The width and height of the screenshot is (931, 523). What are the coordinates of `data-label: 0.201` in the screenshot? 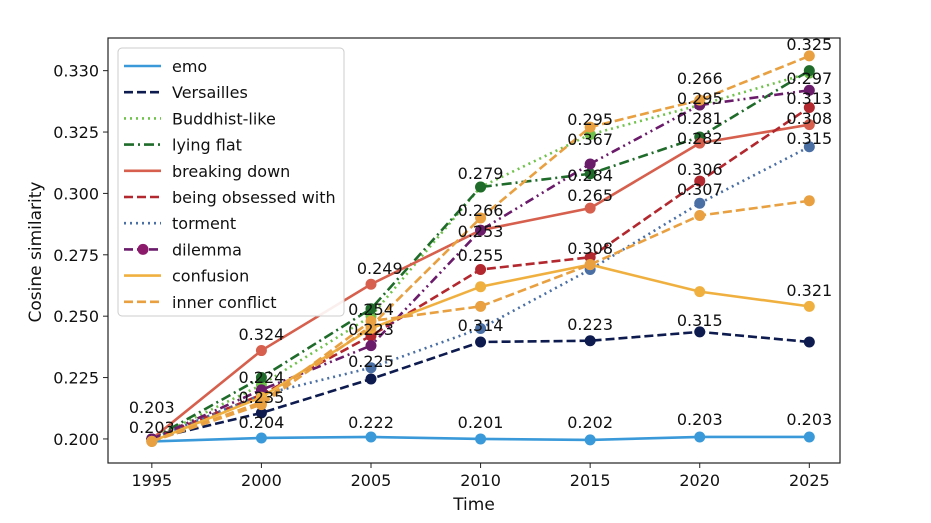 It's located at (481, 422).